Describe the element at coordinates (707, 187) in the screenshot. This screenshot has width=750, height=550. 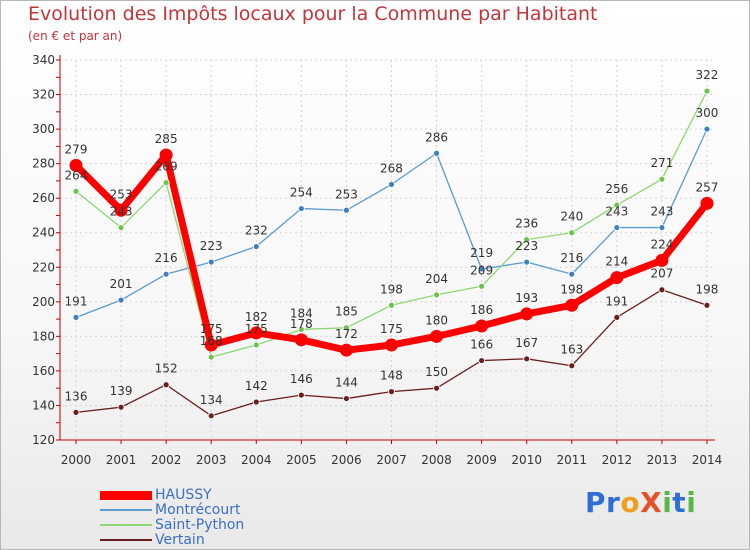
I see `data-label-haussy: 257` at that location.